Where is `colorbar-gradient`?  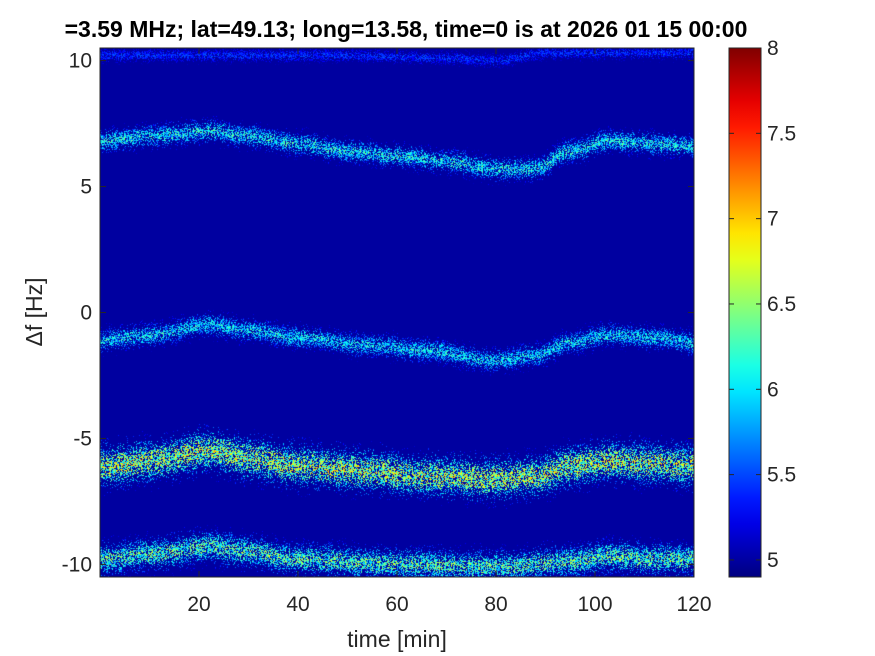 colorbar-gradient is located at coordinates (745, 312).